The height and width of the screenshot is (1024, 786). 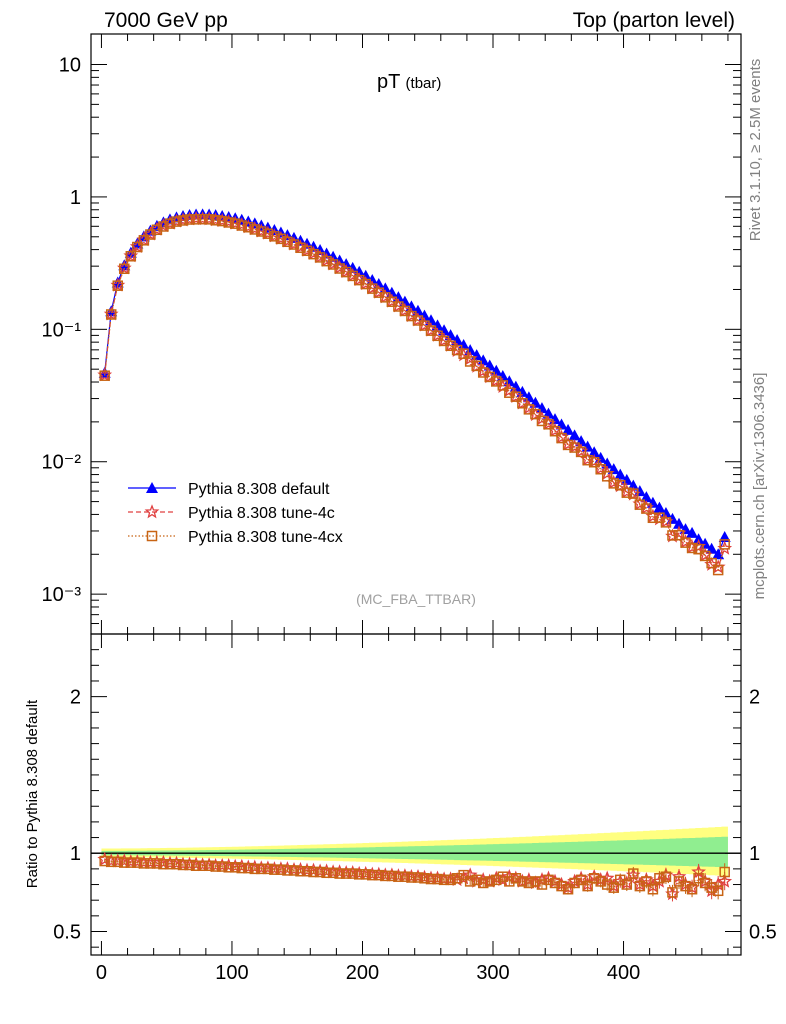 What do you see at coordinates (62, 463) in the screenshot?
I see `y-tick-label: 10⁻²` at bounding box center [62, 463].